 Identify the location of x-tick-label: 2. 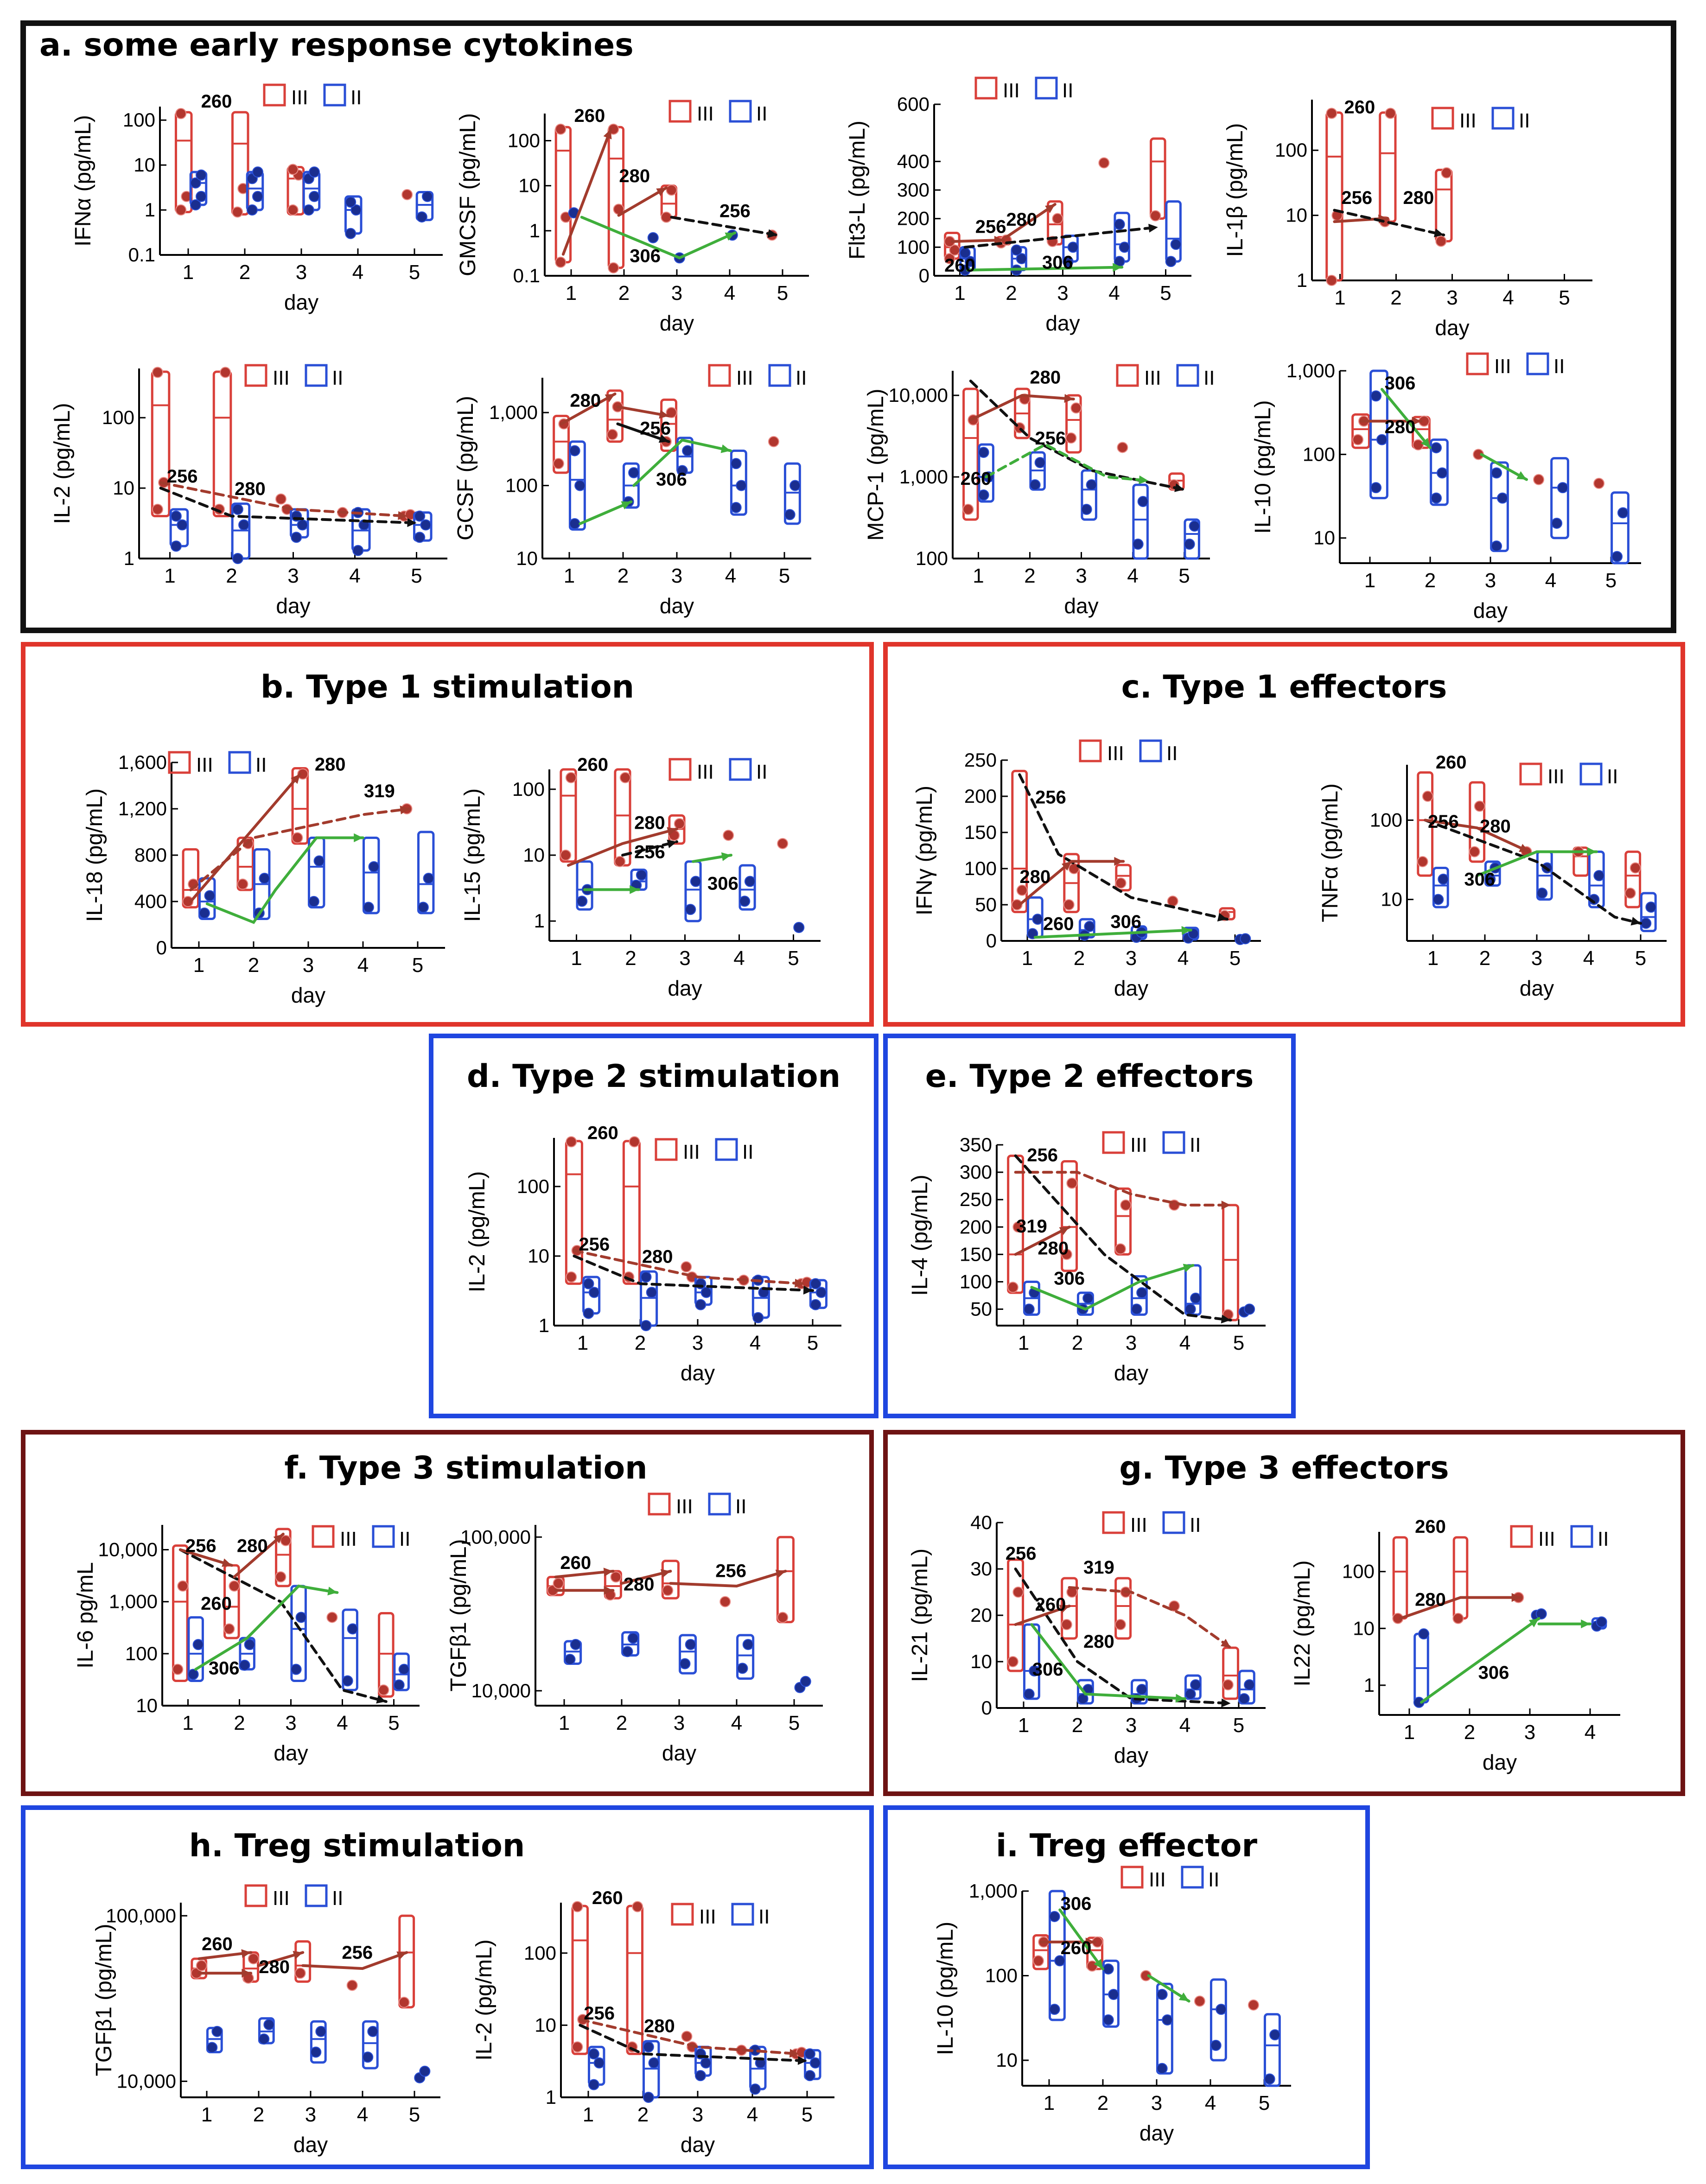
(1011, 293).